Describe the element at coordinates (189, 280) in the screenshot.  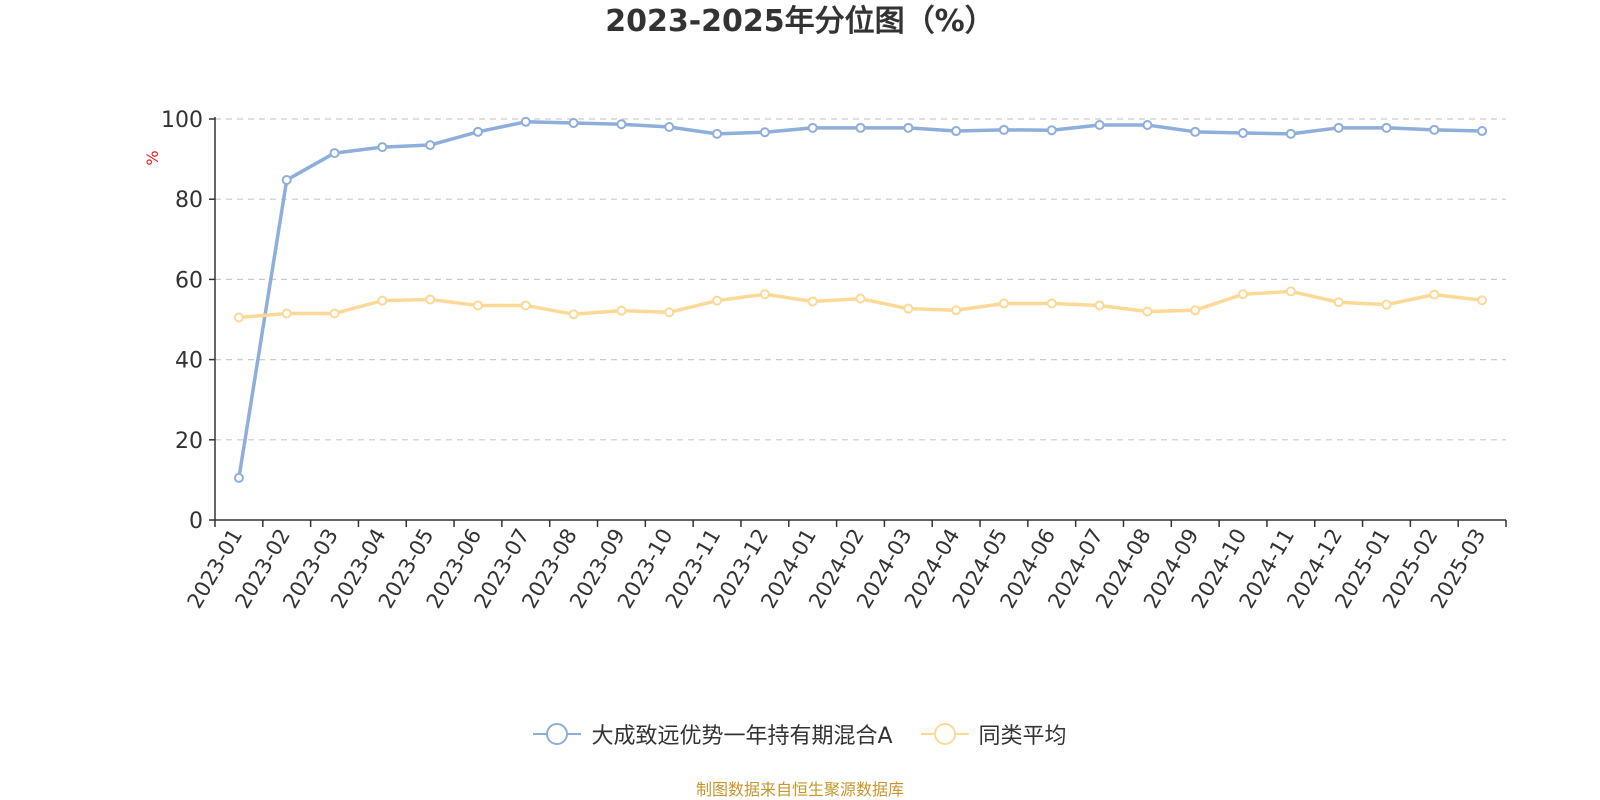
I see `y-tick-label: 60` at that location.